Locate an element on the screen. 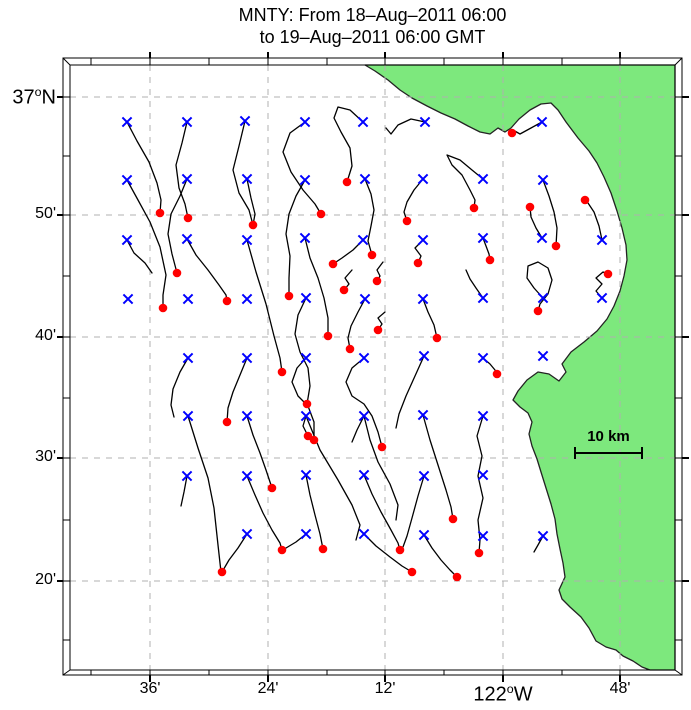 The width and height of the screenshot is (691, 710). scale-bar-label: 10 km is located at coordinates (608, 436).